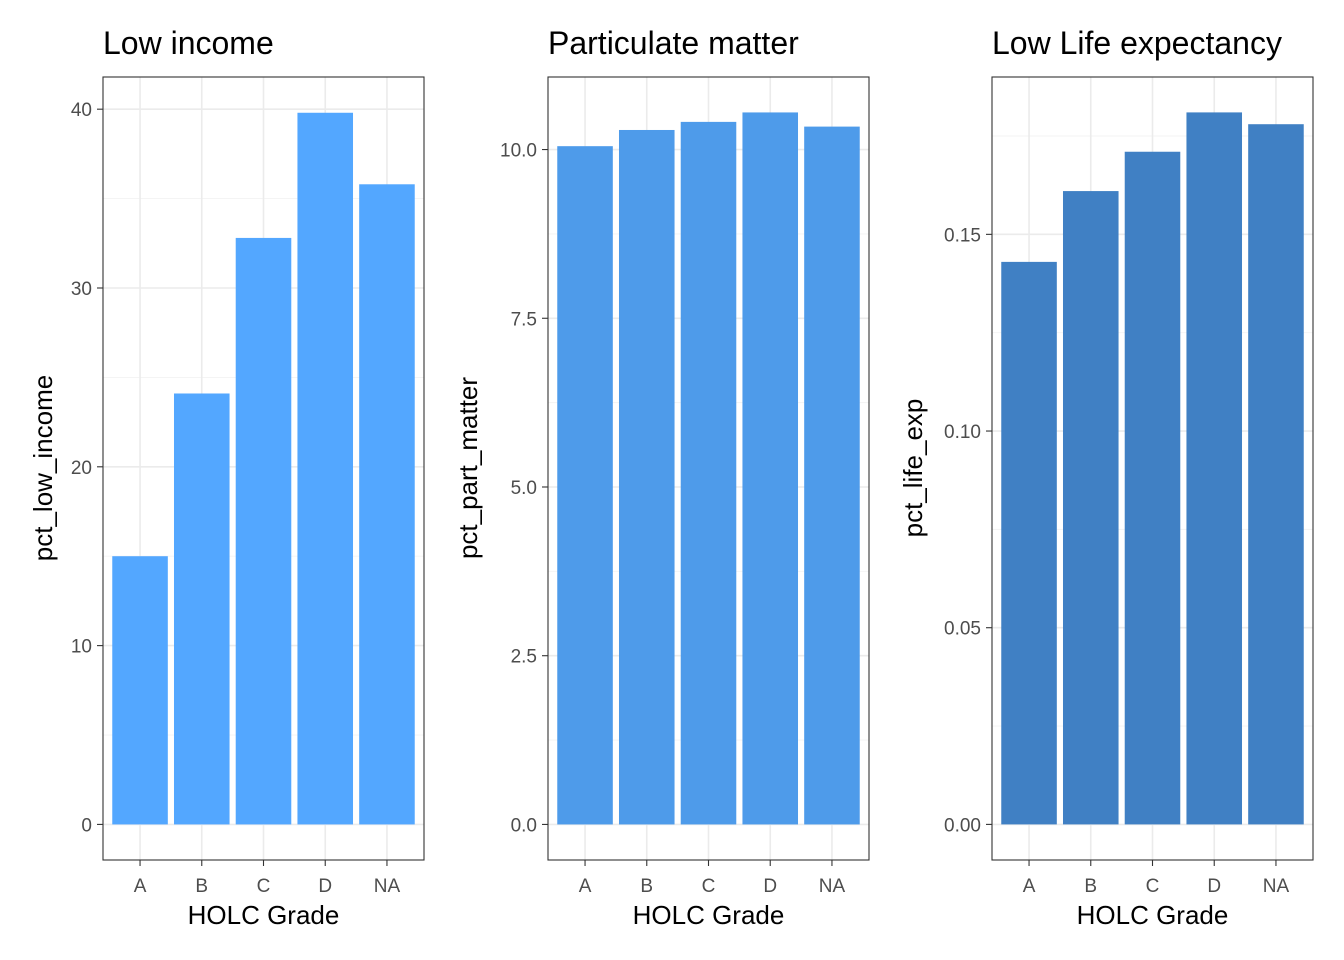 This screenshot has width=1344, height=960. I want to click on y-tick-label: 40, so click(81, 110).